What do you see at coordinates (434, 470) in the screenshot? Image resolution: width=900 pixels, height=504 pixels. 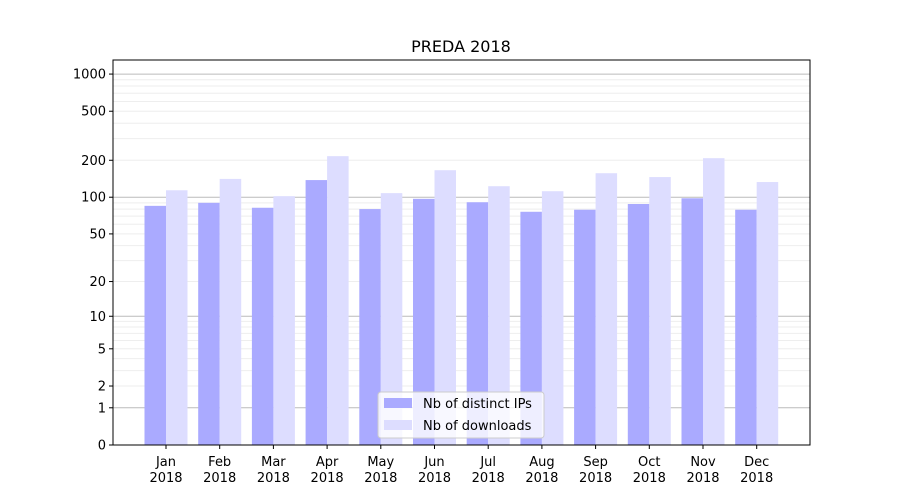 I see `x-tick-label: Jun 2018` at bounding box center [434, 470].